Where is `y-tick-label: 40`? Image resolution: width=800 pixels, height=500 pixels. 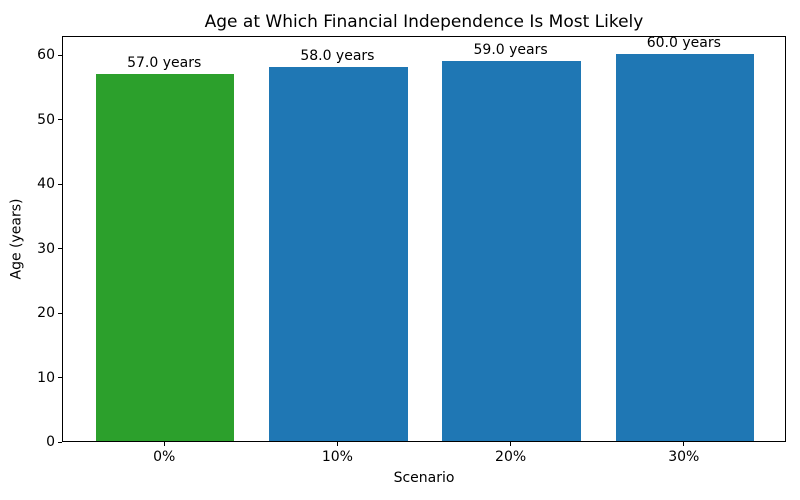 y-tick-label: 40 is located at coordinates (46, 184).